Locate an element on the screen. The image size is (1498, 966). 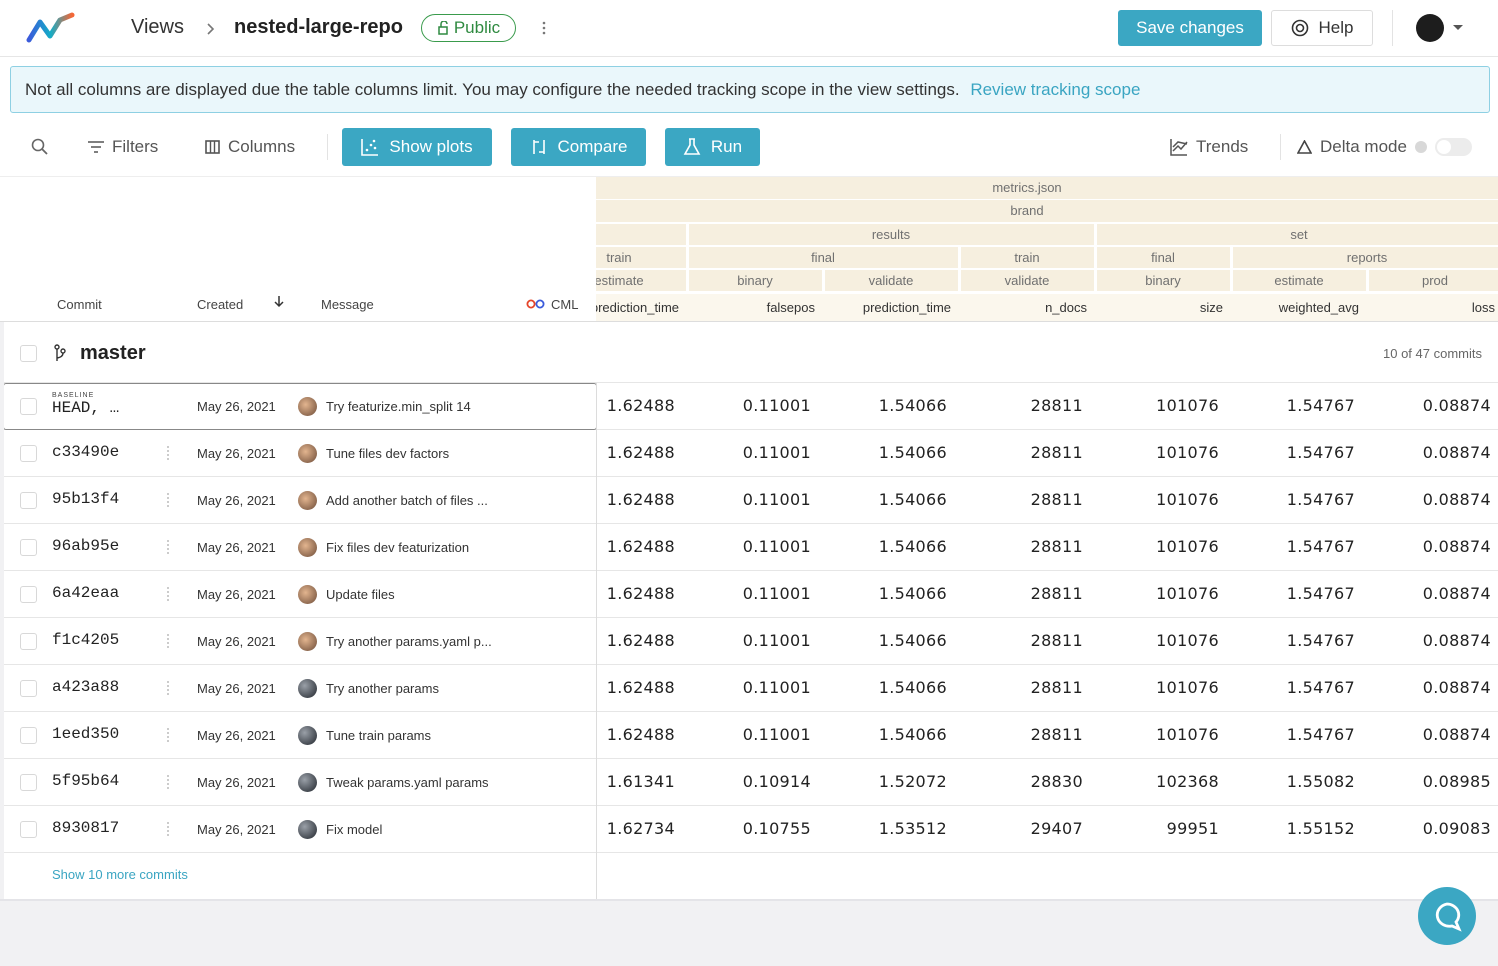
group-header: brand is located at coordinates (1047, 211).